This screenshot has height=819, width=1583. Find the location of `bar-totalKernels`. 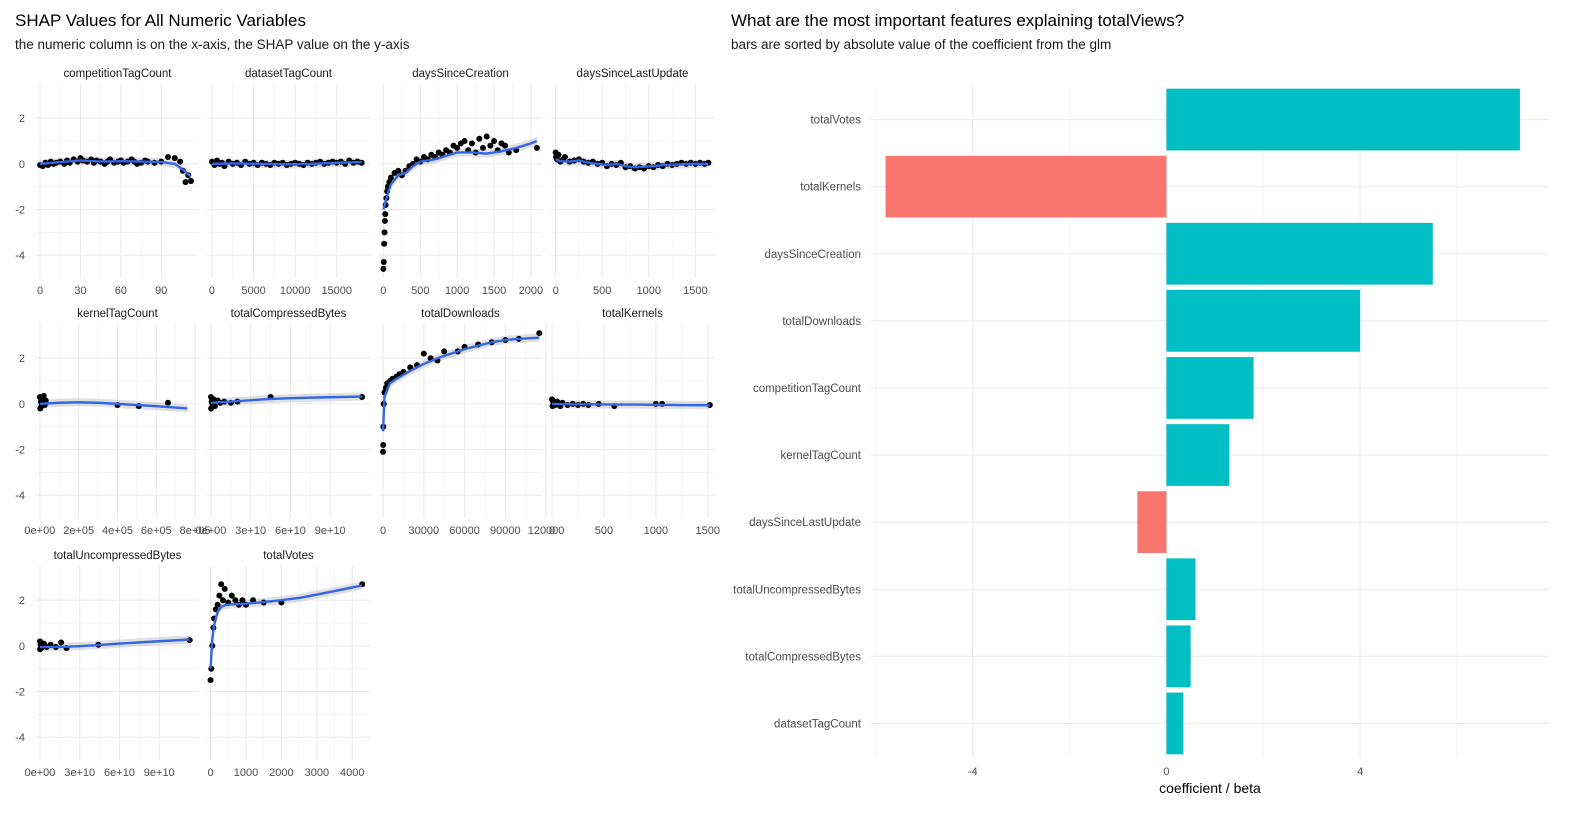

bar-totalKernels is located at coordinates (1026, 186).